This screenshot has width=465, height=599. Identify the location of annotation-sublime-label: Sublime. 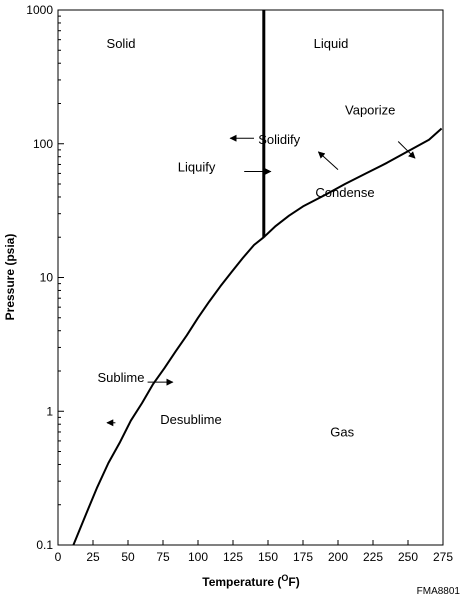
(121, 377).